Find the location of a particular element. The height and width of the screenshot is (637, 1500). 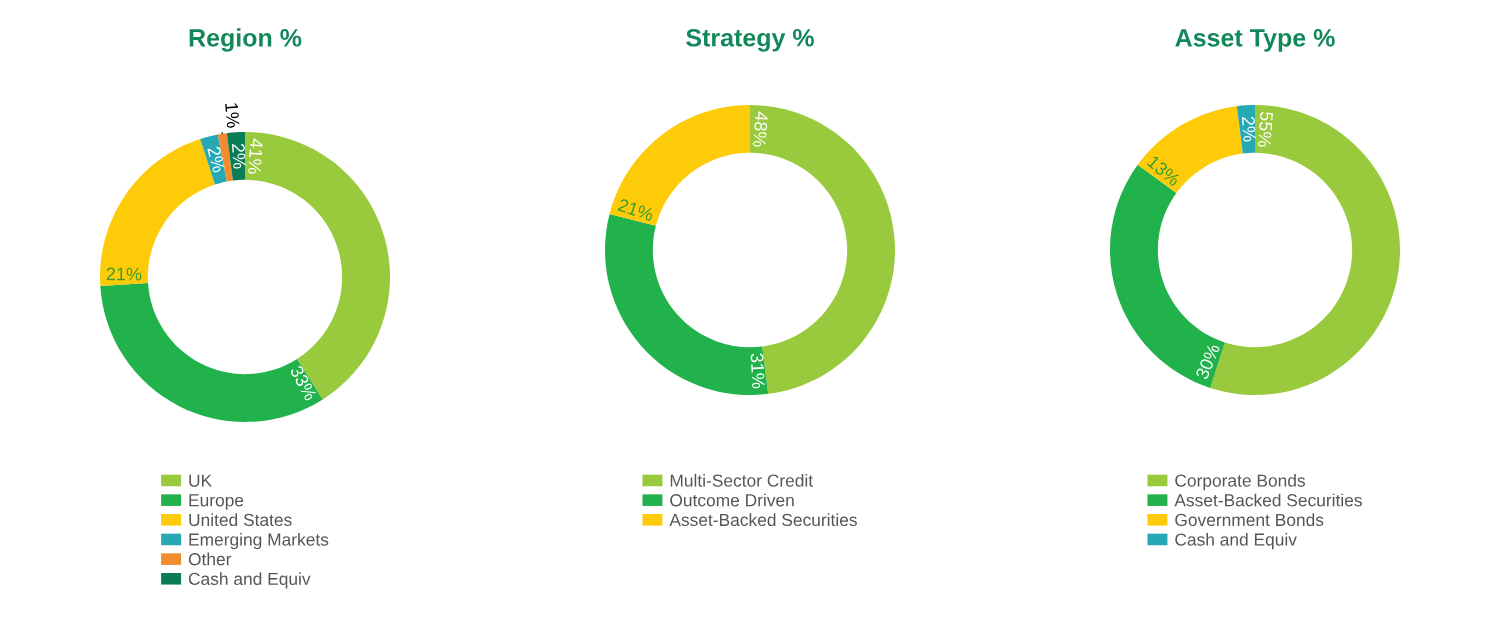

legend-label: Multi-Sector Credit is located at coordinates (741, 480).